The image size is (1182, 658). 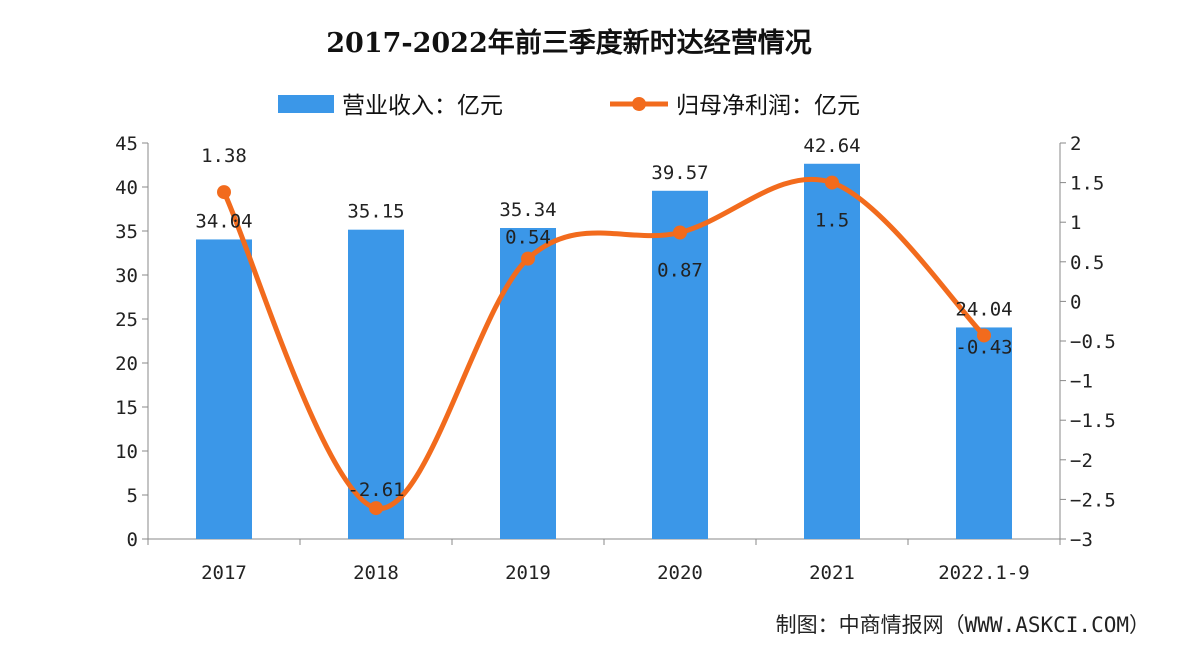 I want to click on right-tick-label: −1.5, so click(x=1093, y=421).